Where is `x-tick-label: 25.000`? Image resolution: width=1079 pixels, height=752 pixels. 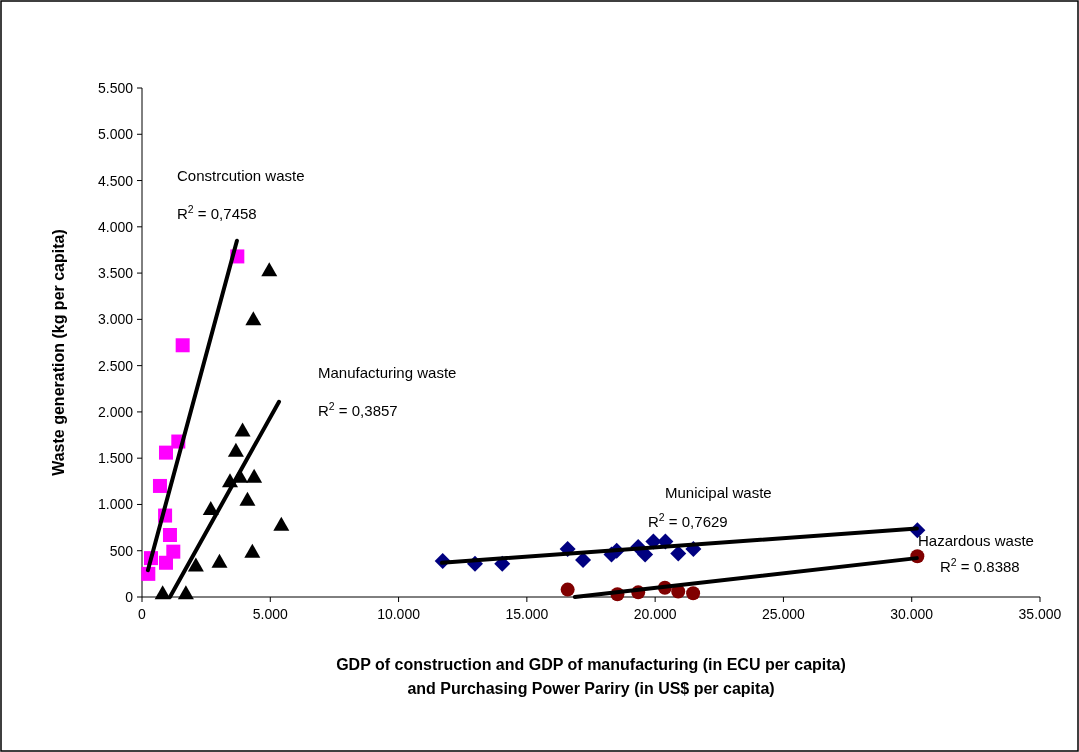 x-tick-label: 25.000 is located at coordinates (784, 614).